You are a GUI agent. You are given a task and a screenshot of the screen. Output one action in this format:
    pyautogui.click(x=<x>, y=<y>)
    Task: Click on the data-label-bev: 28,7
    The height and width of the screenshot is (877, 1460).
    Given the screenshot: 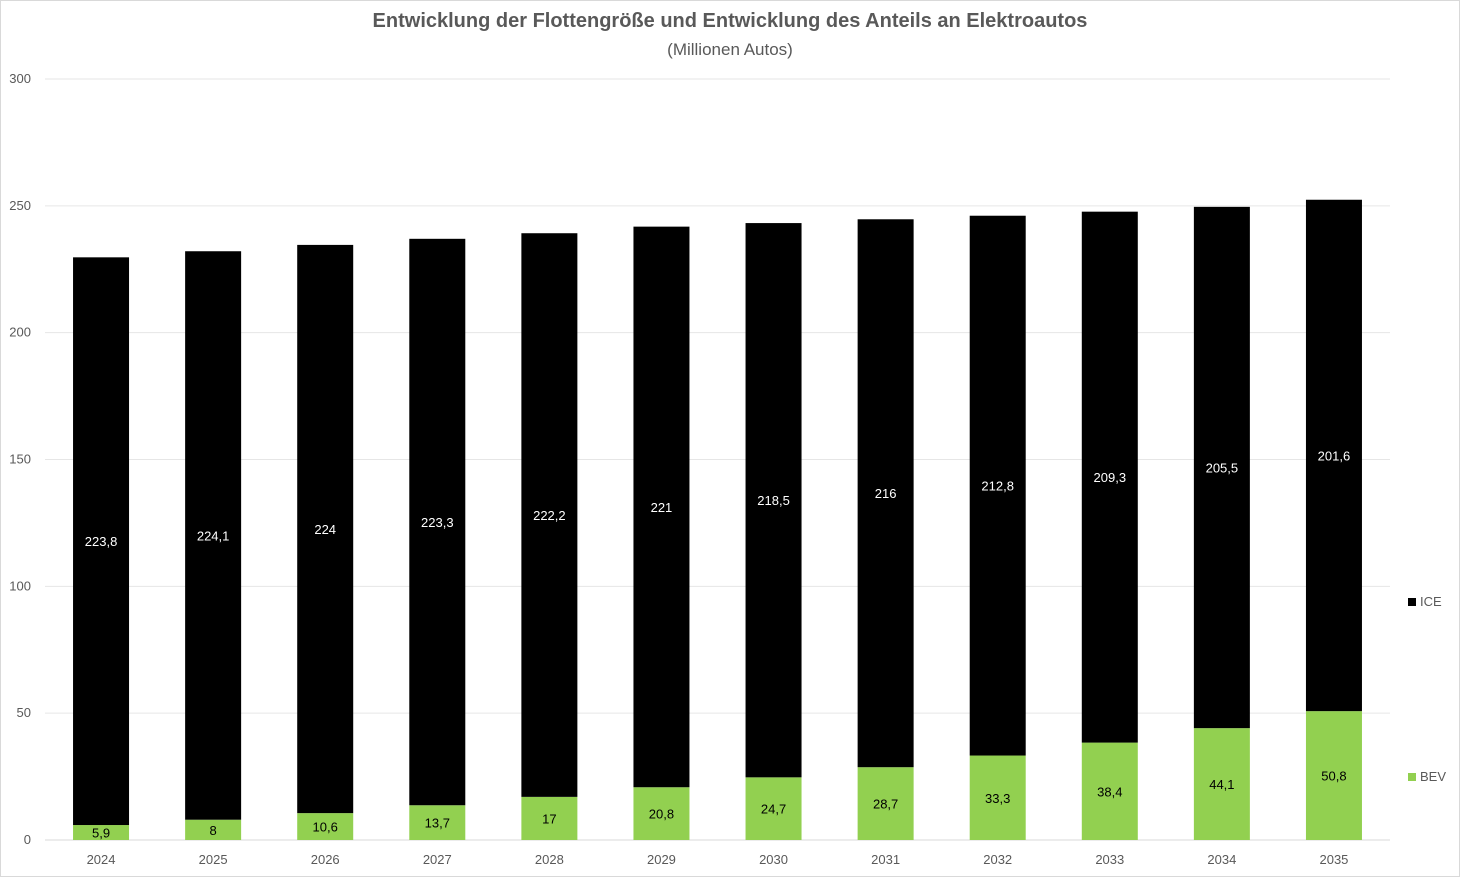 What is the action you would take?
    pyautogui.click(x=885, y=804)
    